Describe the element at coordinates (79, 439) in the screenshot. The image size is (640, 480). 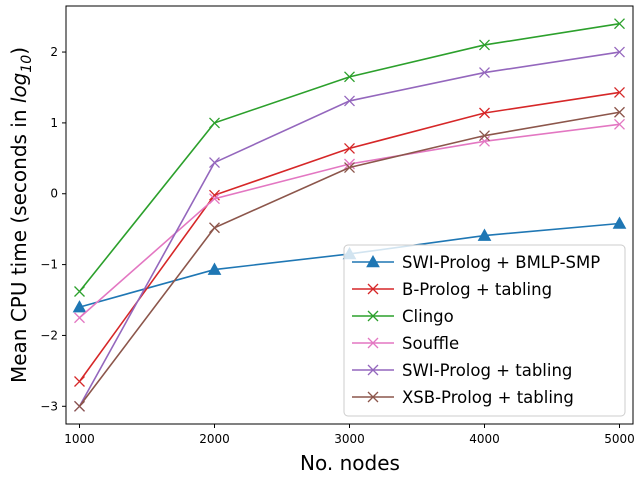
I see `x-tick-label: 1000` at that location.